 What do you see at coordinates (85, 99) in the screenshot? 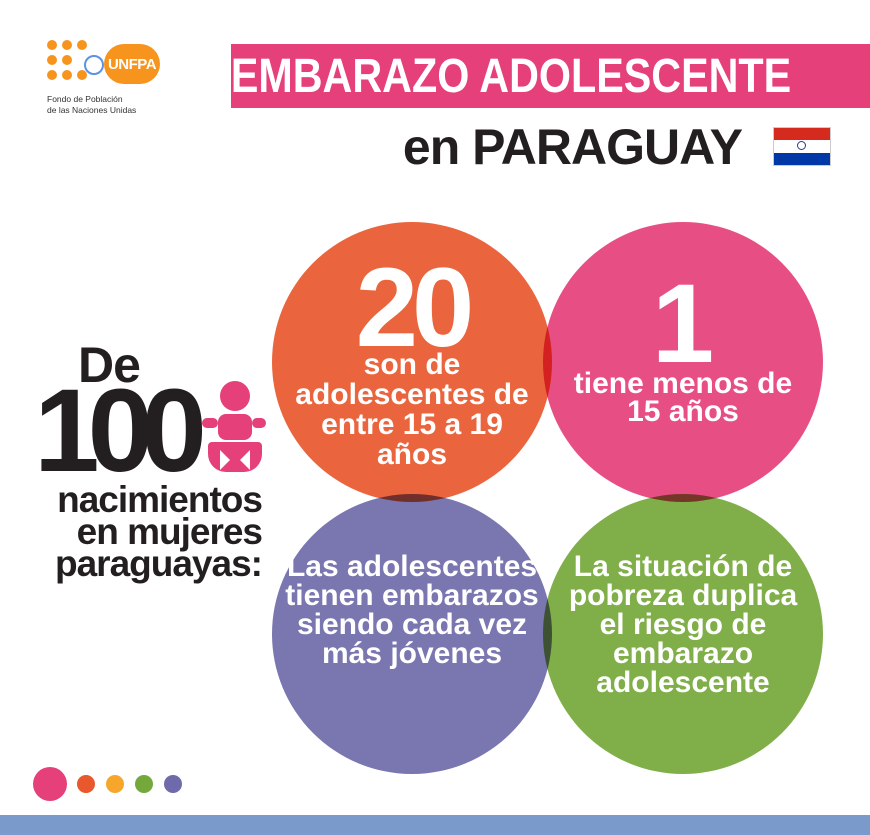
I see `logo-caption-line1: Fondo de Población` at bounding box center [85, 99].